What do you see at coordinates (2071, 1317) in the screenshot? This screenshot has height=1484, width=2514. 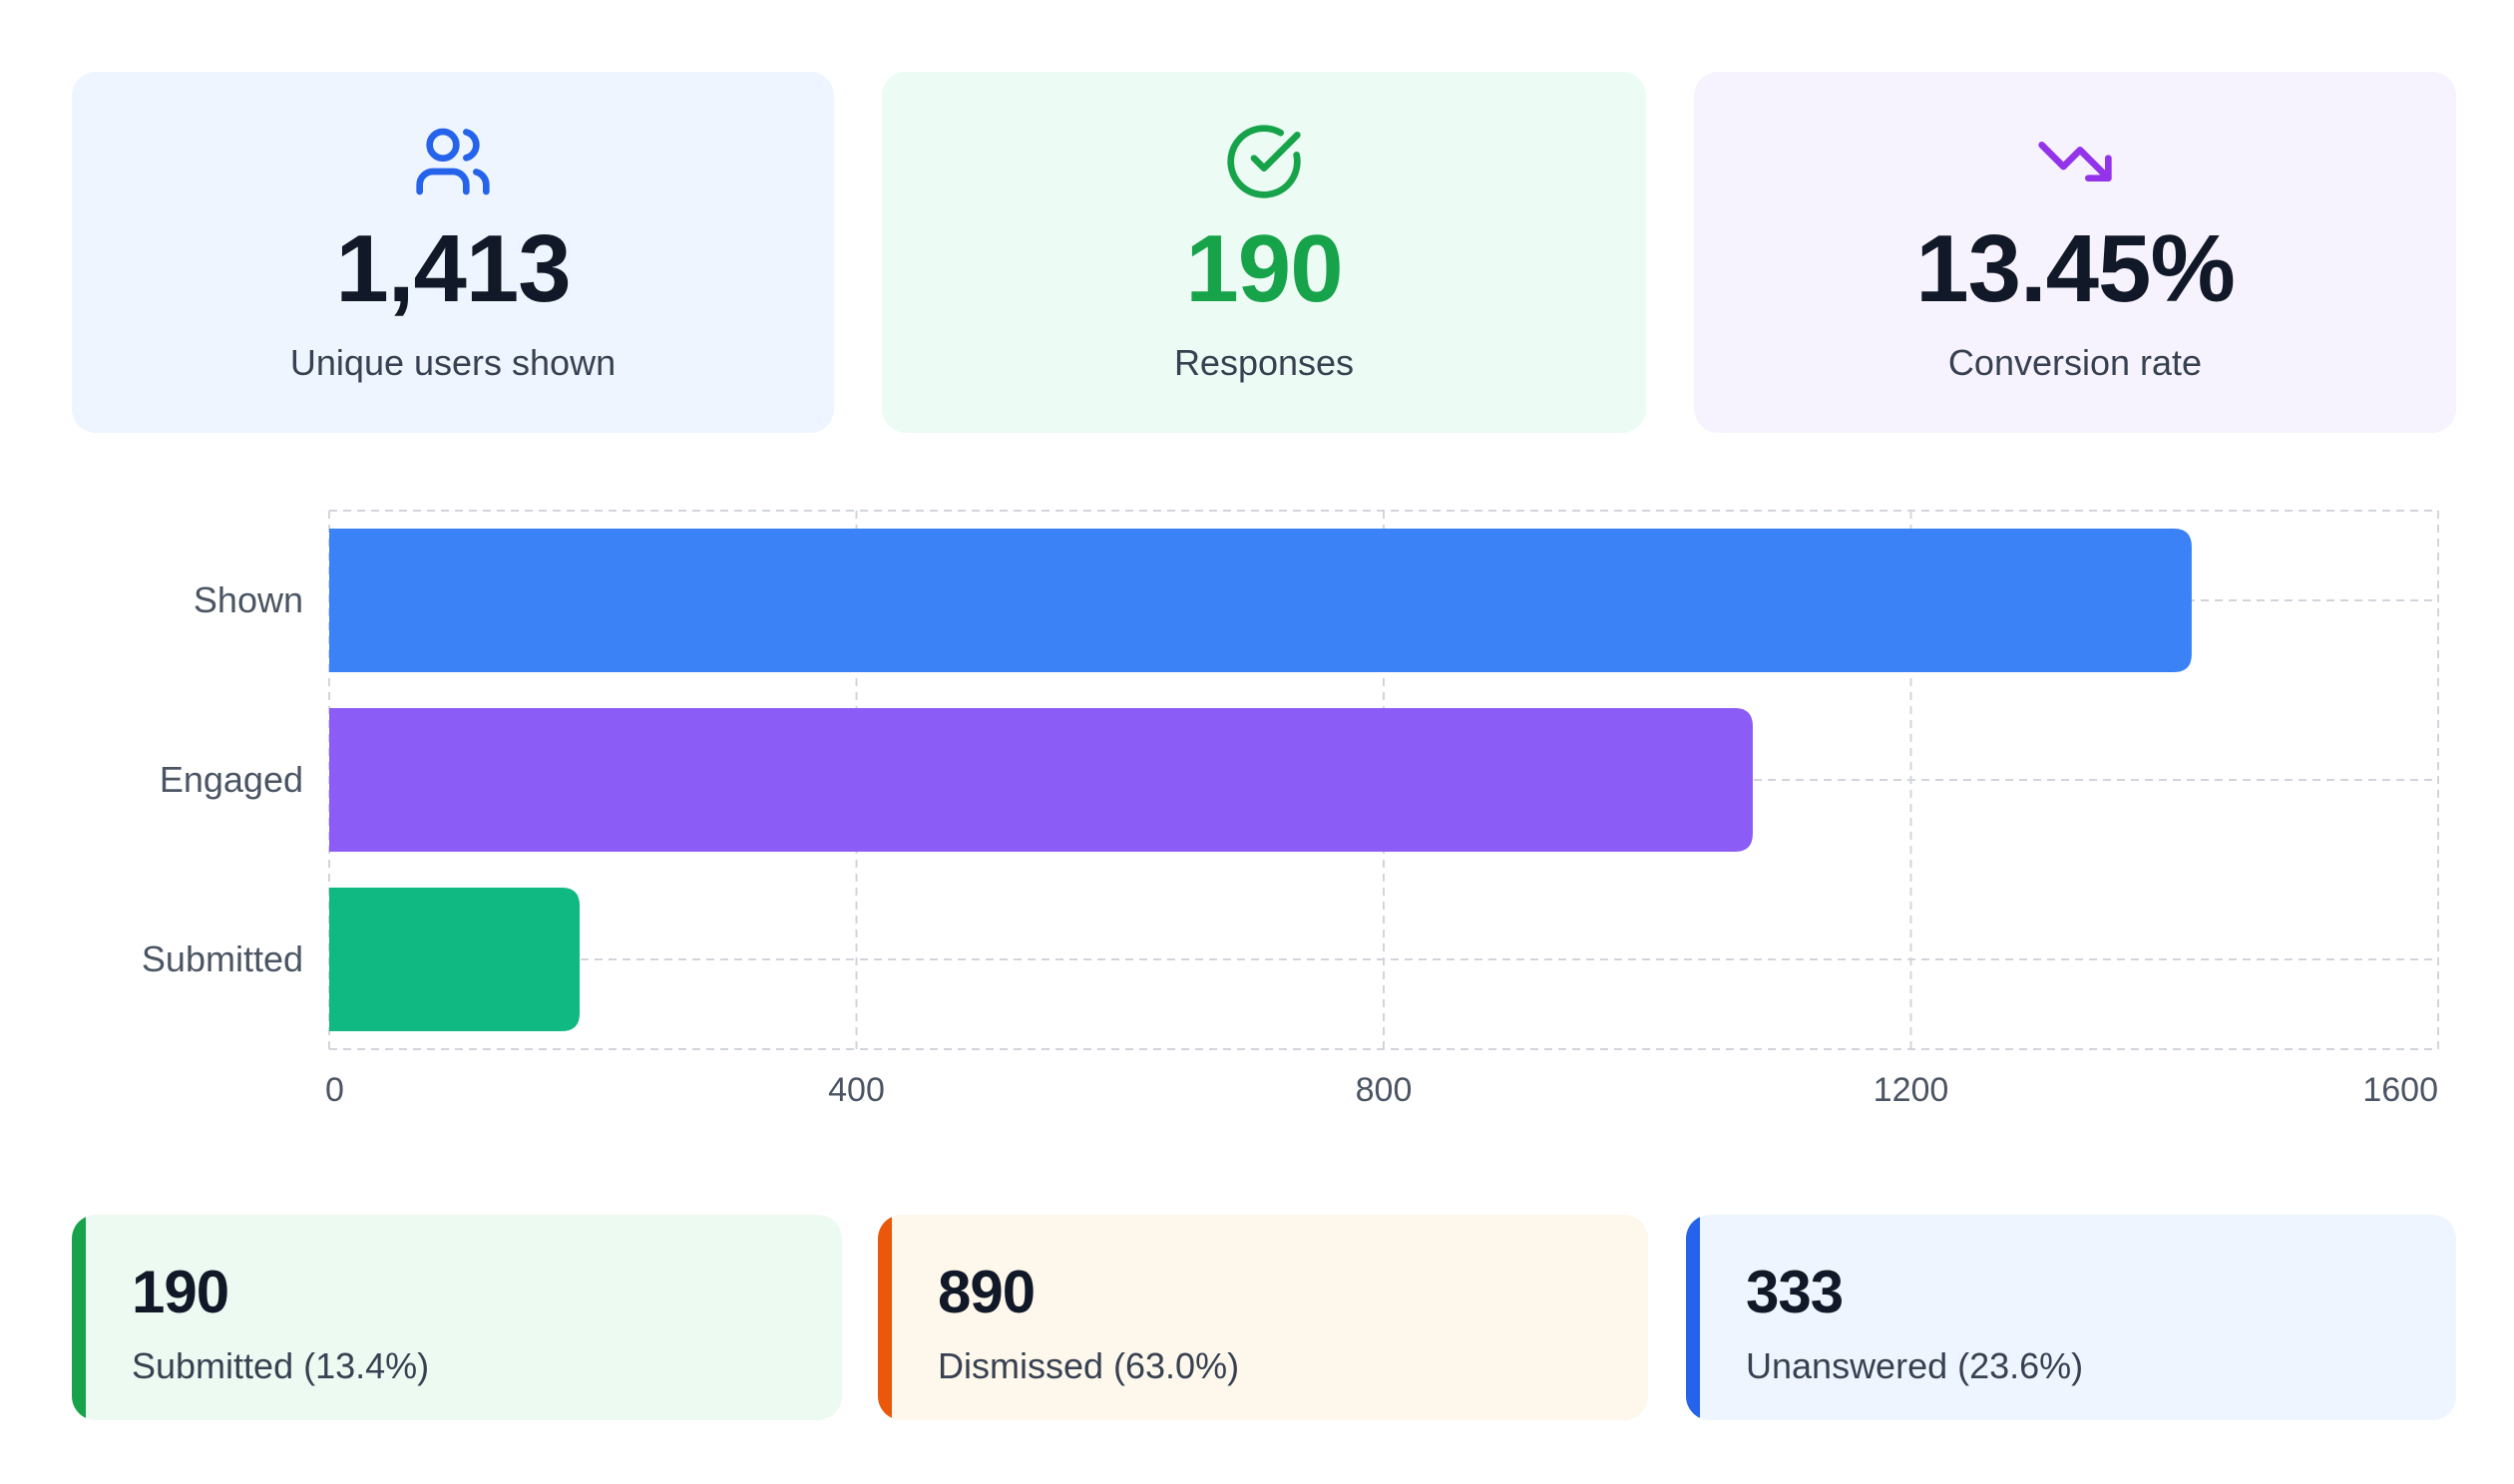 I see `breakdown-card-unanswered: 333 Unanswered (23.6%)` at bounding box center [2071, 1317].